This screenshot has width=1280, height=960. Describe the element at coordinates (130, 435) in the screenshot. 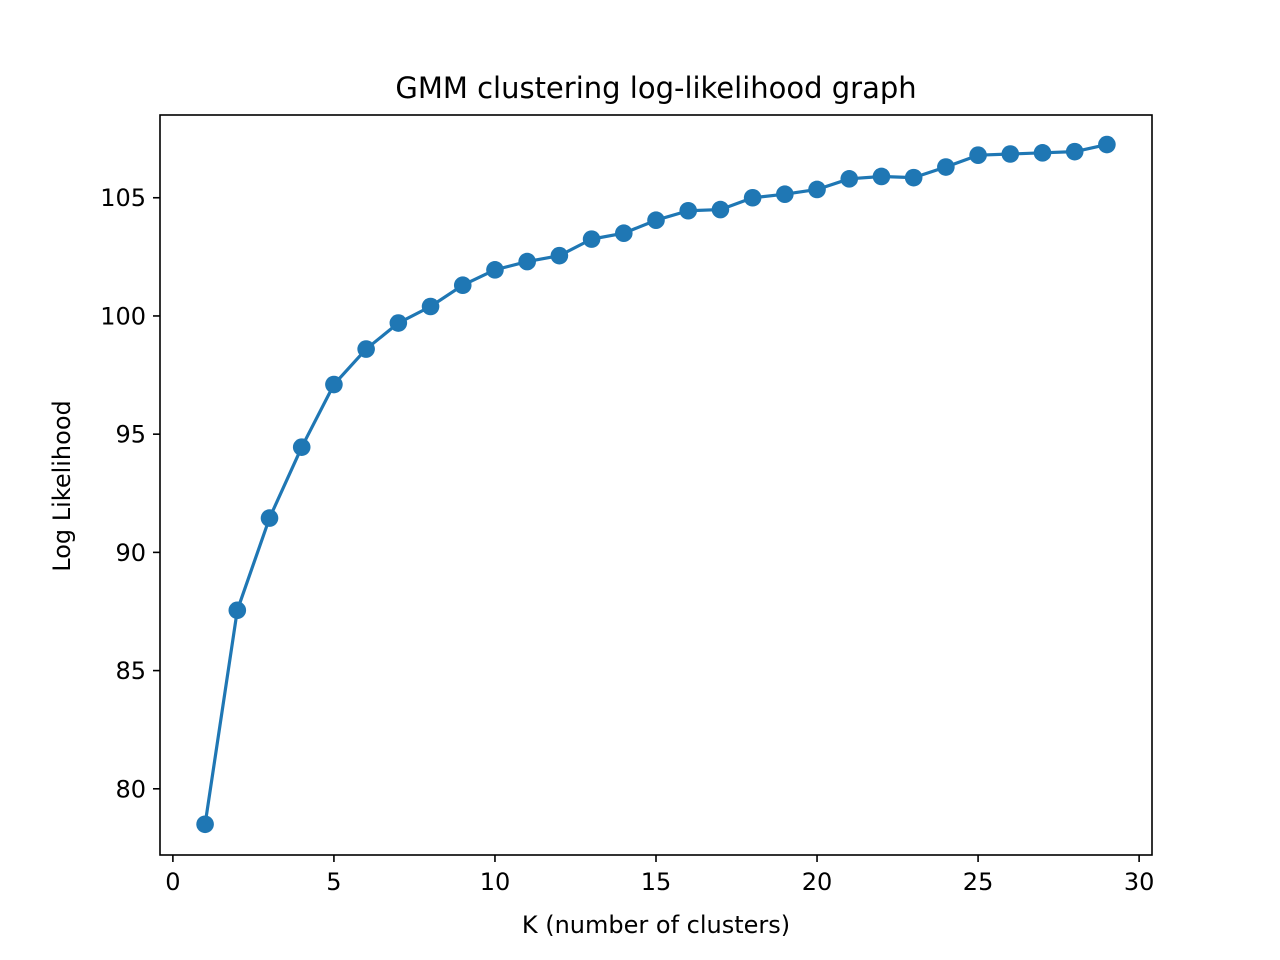

I see `y-tick-label: 95` at that location.